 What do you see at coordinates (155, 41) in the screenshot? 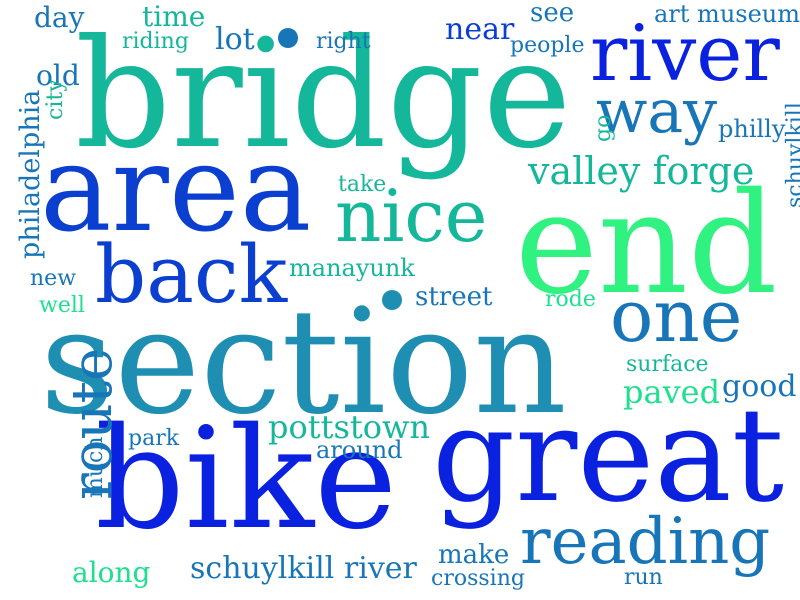
I see `word-riding: riding` at bounding box center [155, 41].